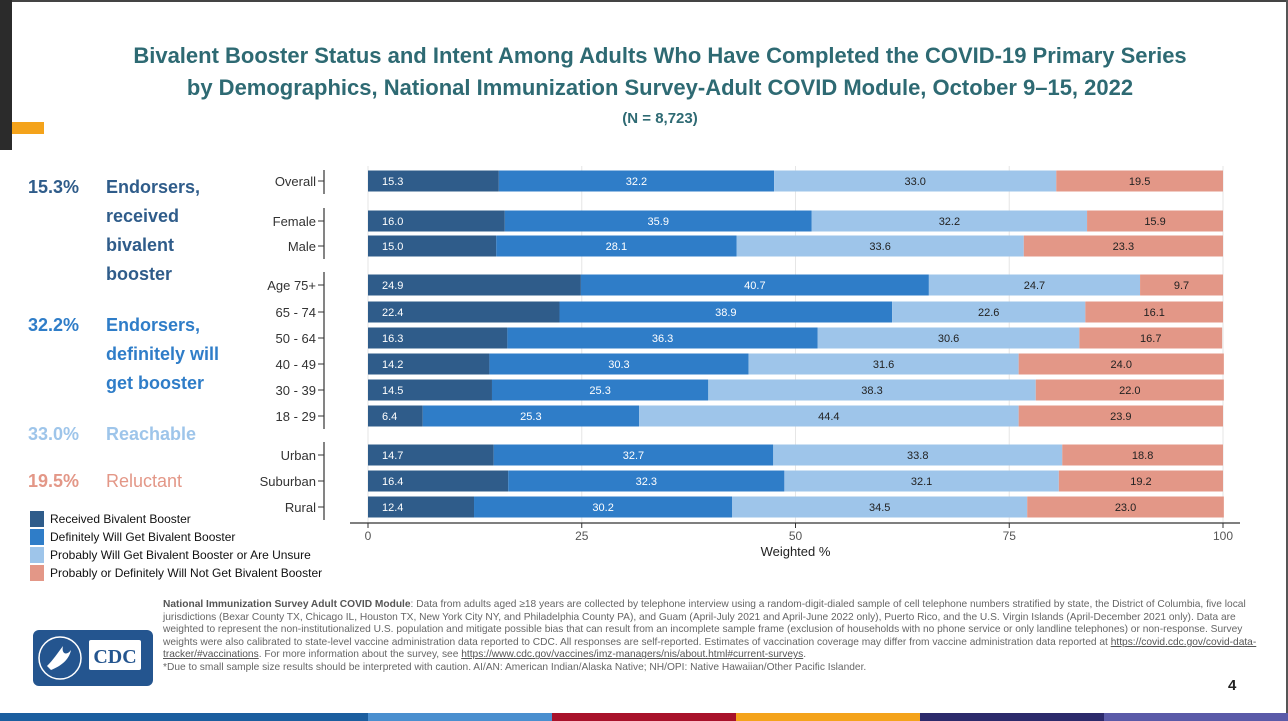 The height and width of the screenshot is (721, 1288). I want to click on bar-value-label: 32.3, so click(646, 482).